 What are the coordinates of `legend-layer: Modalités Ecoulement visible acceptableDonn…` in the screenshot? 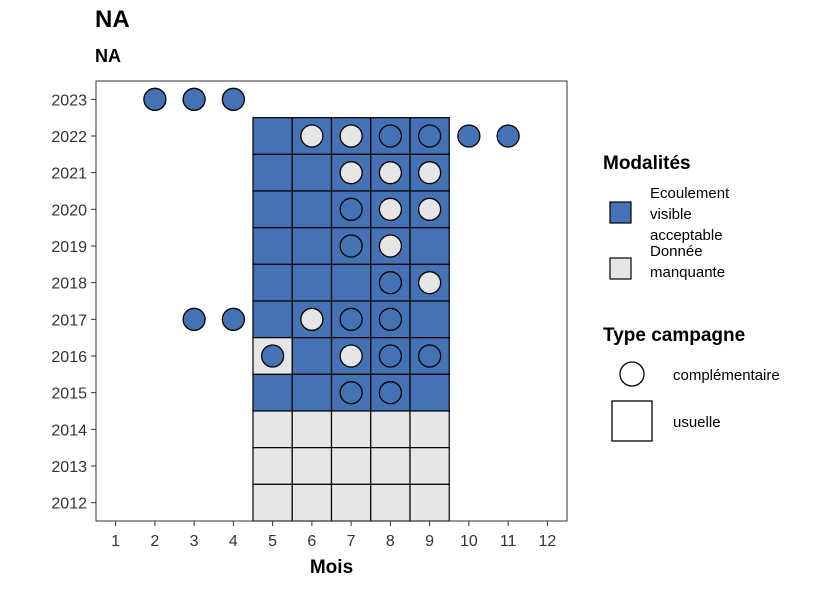 It's located at (691, 297).